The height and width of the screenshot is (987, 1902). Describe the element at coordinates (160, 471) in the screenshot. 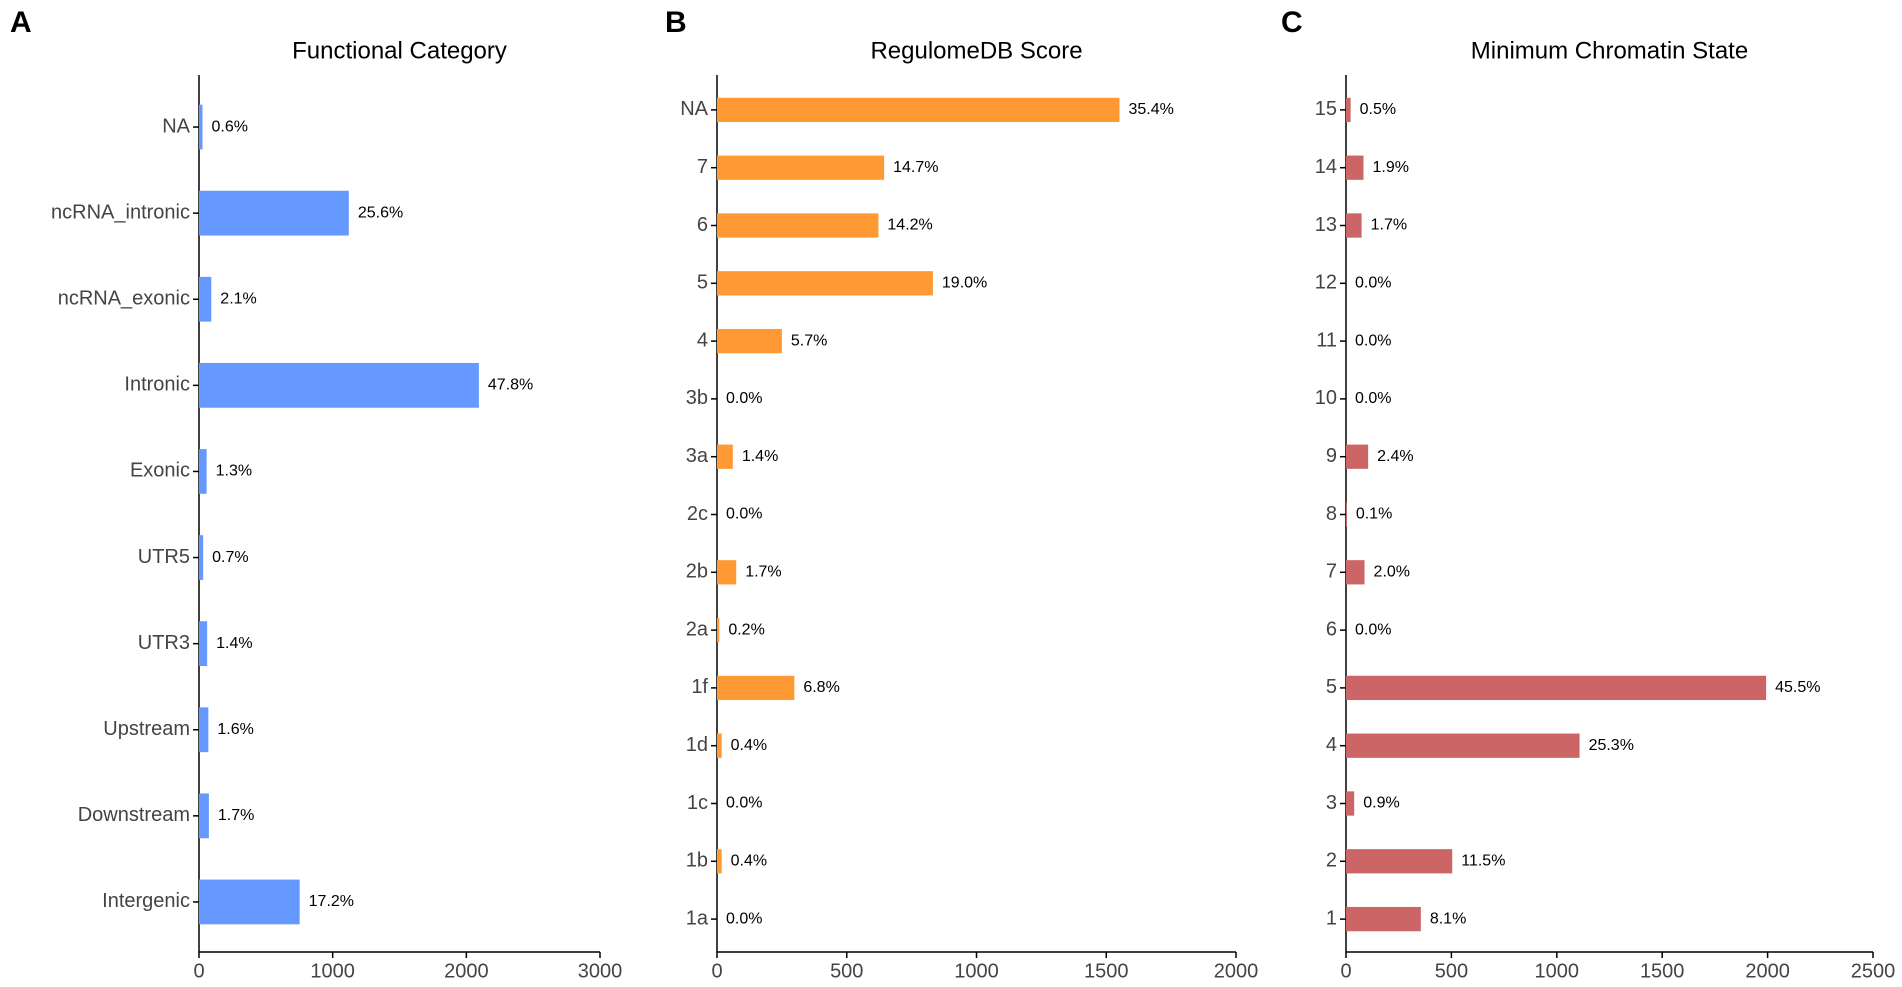

I see `y-tick-label: Exonic` at that location.